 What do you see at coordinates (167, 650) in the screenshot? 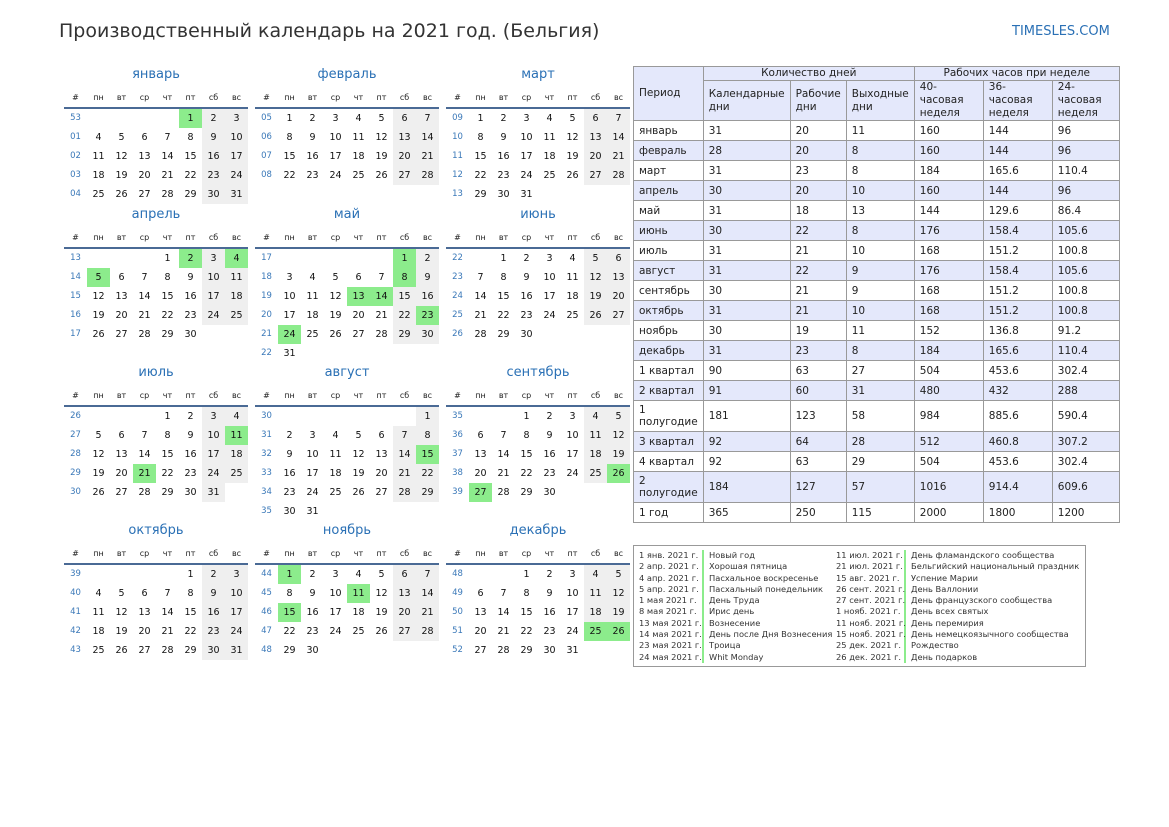
I see `day-cell: 28` at bounding box center [167, 650].